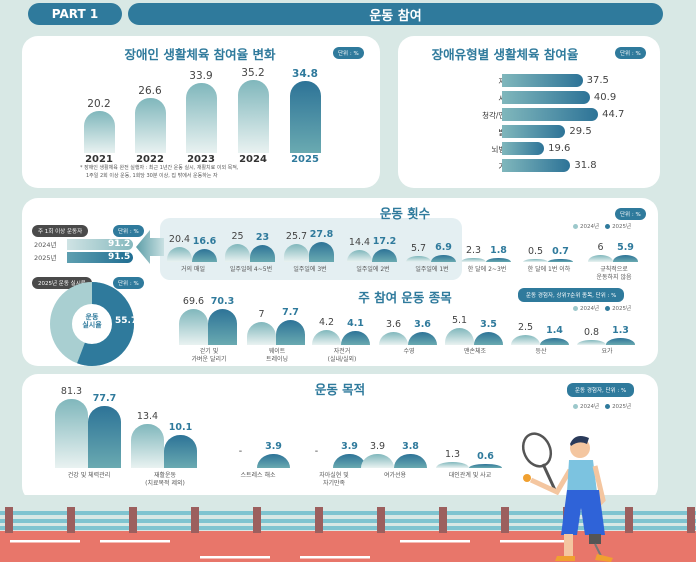  Describe the element at coordinates (277, 355) in the screenshot. I see `sports-label: 웨이트 트레이닝` at that location.